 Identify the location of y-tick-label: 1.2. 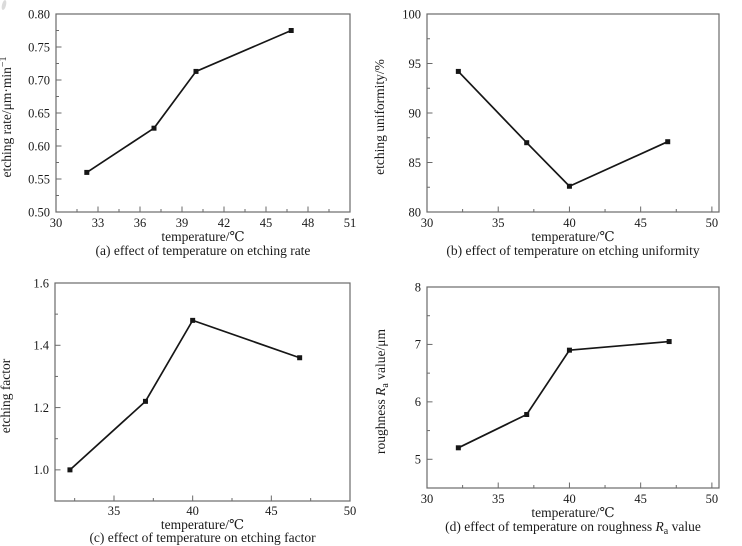
(41, 408).